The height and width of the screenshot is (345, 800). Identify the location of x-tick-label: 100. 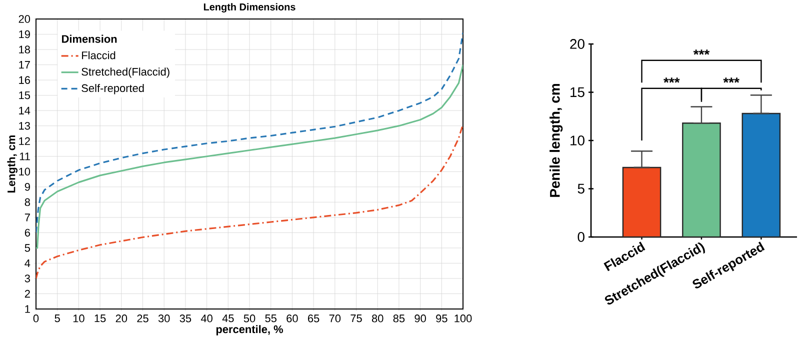
(463, 318).